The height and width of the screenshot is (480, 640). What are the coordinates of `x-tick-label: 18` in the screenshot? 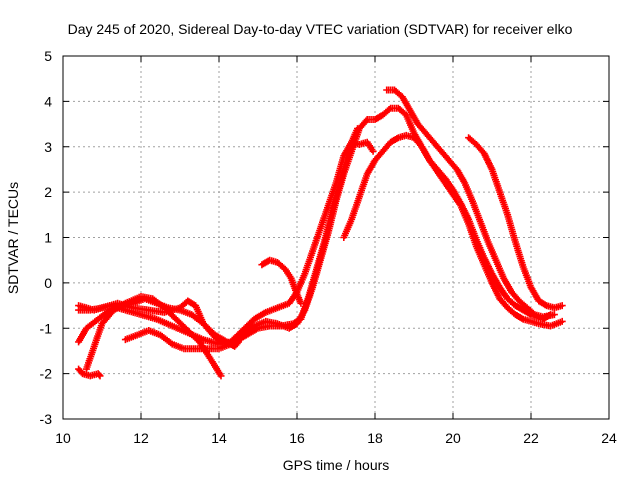 It's located at (375, 438).